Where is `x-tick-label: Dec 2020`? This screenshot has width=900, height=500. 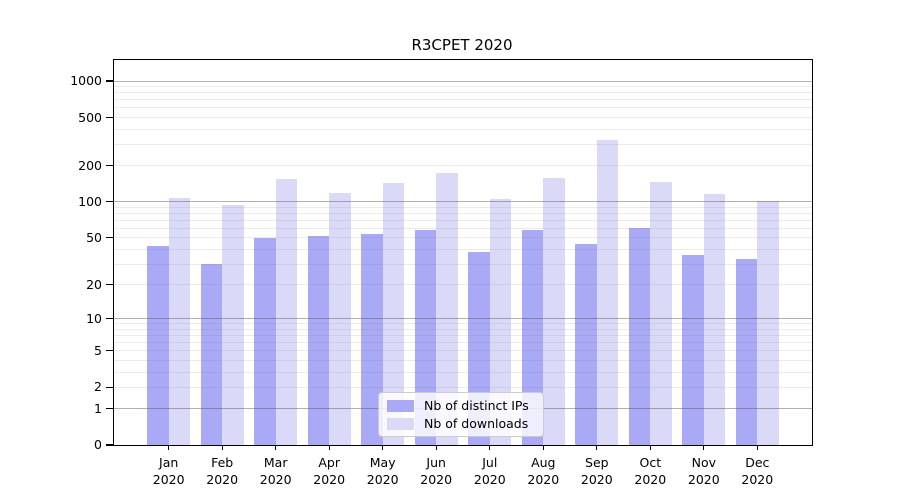 x-tick-label: Dec 2020 is located at coordinates (757, 471).